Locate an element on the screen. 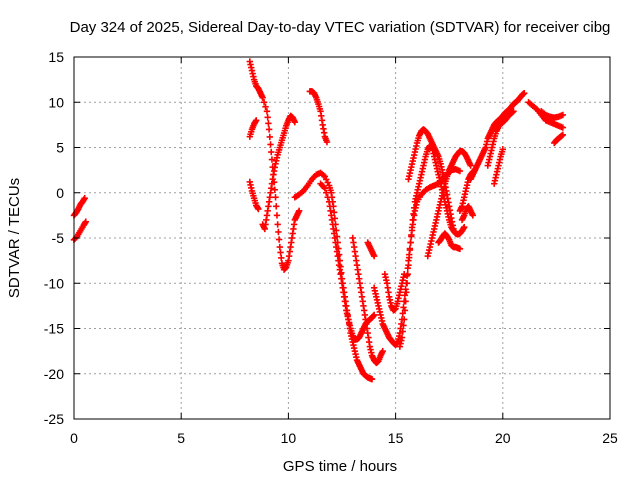 This screenshot has width=640, height=480. y-axis-label: SDTVAR / TECUs is located at coordinates (14, 238).